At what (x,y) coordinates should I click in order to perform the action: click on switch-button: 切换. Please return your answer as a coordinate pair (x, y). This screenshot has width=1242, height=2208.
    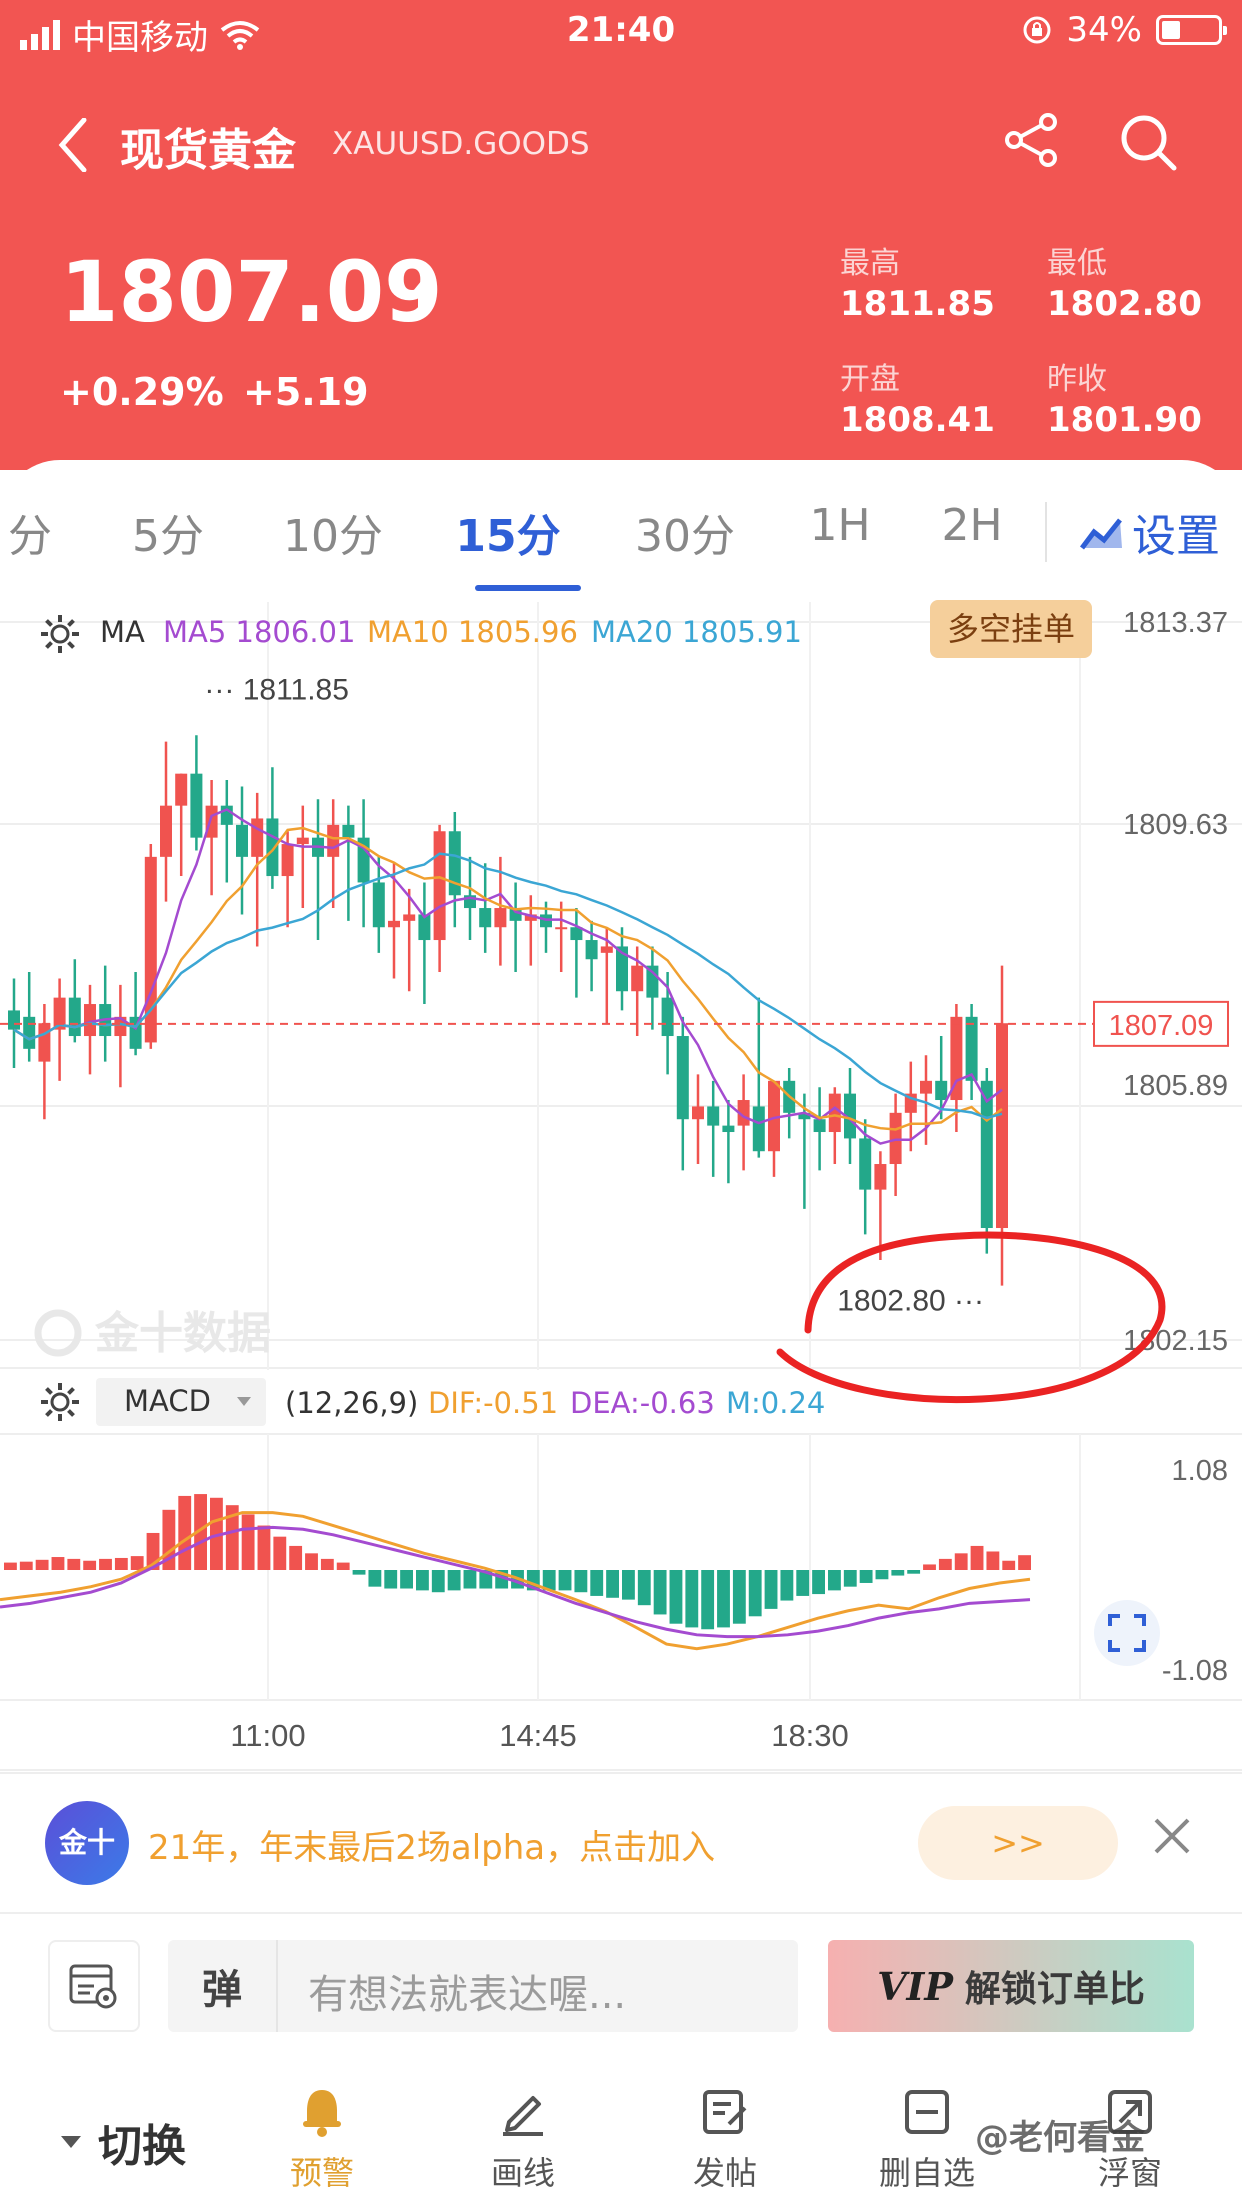
    Looking at the image, I should click on (123, 2142).